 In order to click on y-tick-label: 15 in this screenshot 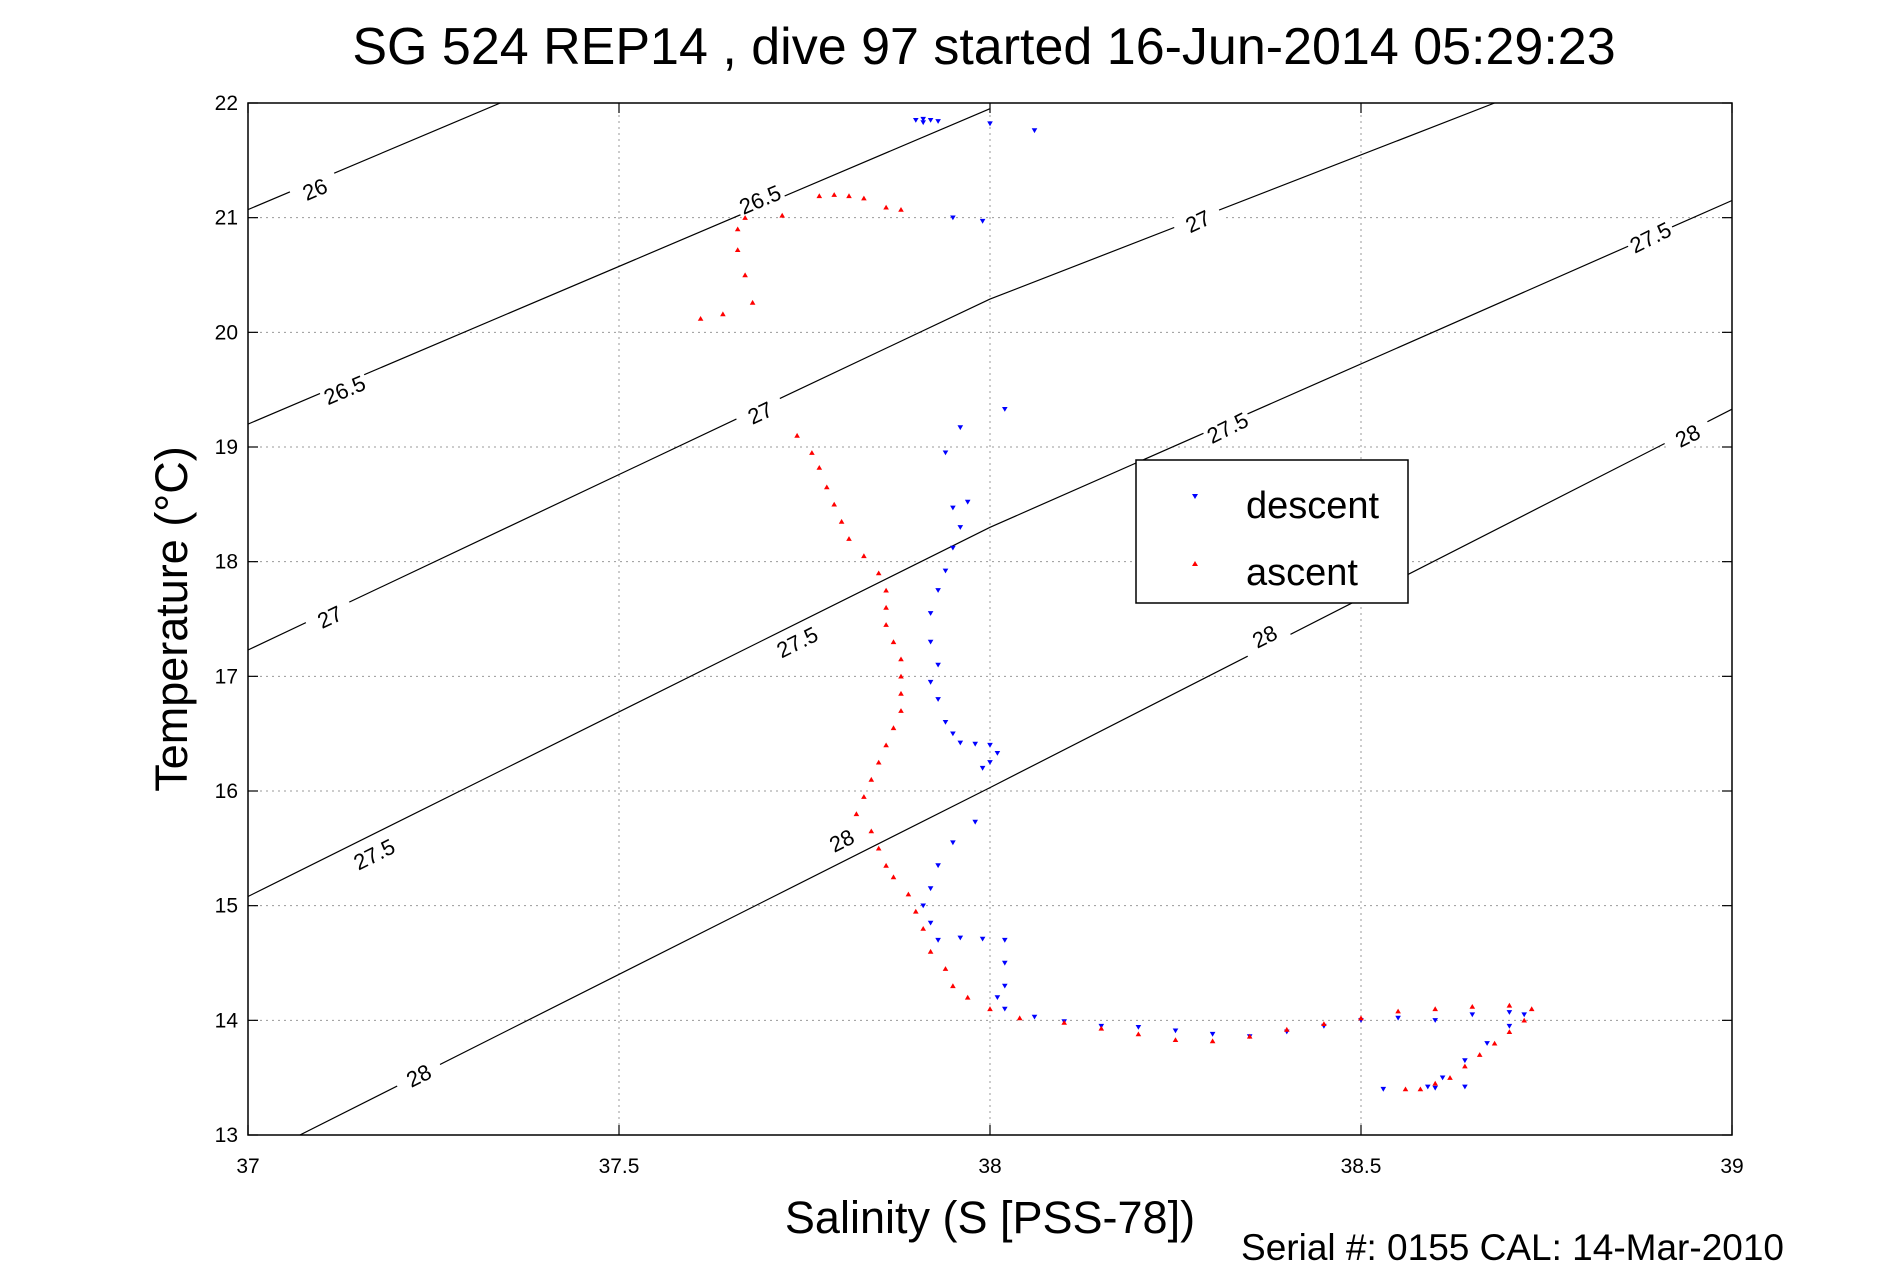, I will do `click(226, 906)`.